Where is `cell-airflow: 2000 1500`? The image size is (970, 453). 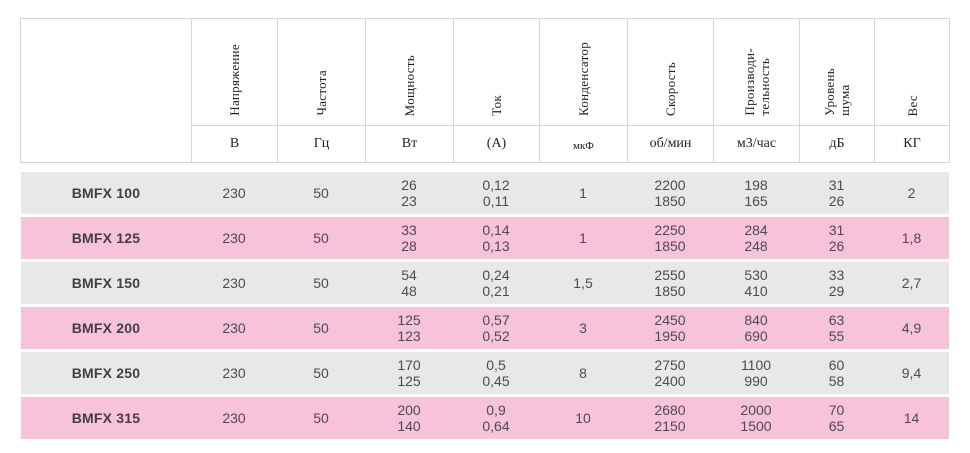
cell-airflow: 2000 1500 is located at coordinates (756, 418).